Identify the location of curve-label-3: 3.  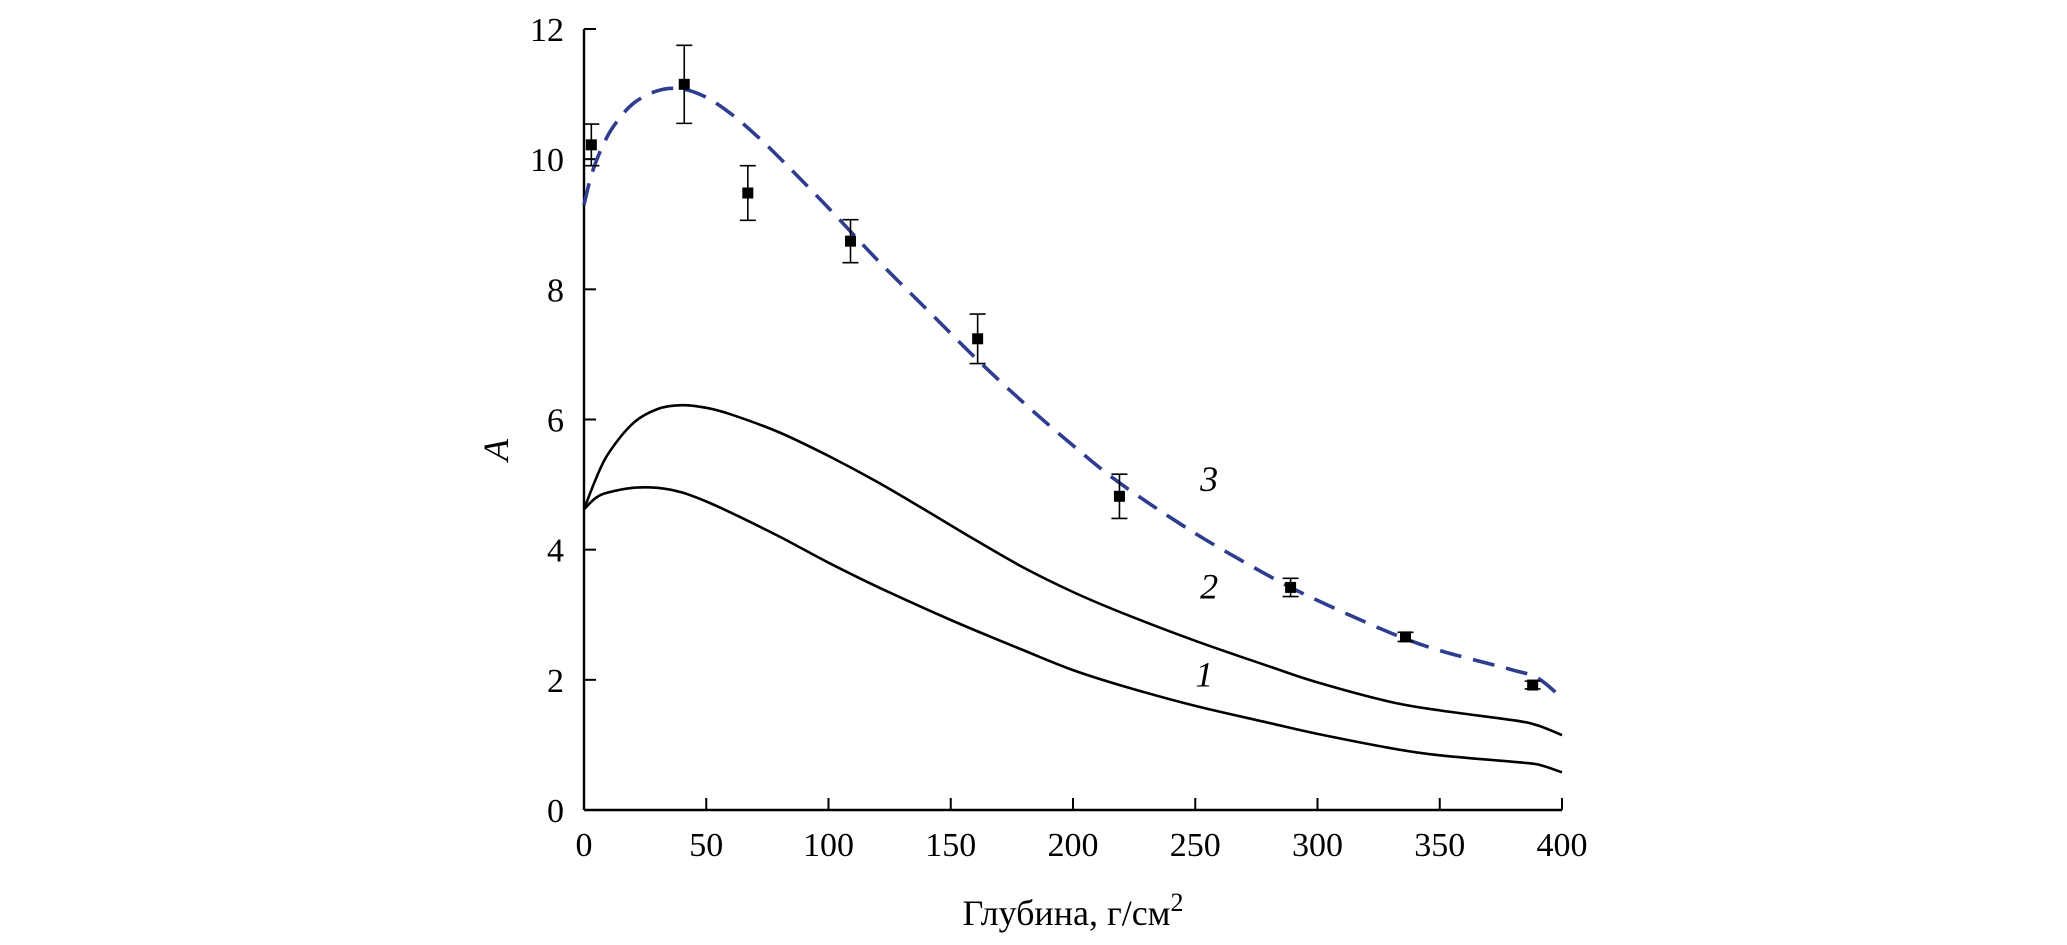
(1208, 479).